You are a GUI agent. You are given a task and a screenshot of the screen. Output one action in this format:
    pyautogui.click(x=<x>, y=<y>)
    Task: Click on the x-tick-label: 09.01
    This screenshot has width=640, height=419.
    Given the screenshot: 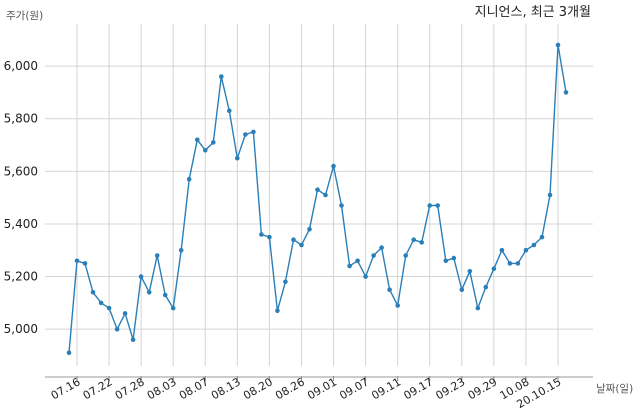 What is the action you would take?
    pyautogui.click(x=322, y=388)
    